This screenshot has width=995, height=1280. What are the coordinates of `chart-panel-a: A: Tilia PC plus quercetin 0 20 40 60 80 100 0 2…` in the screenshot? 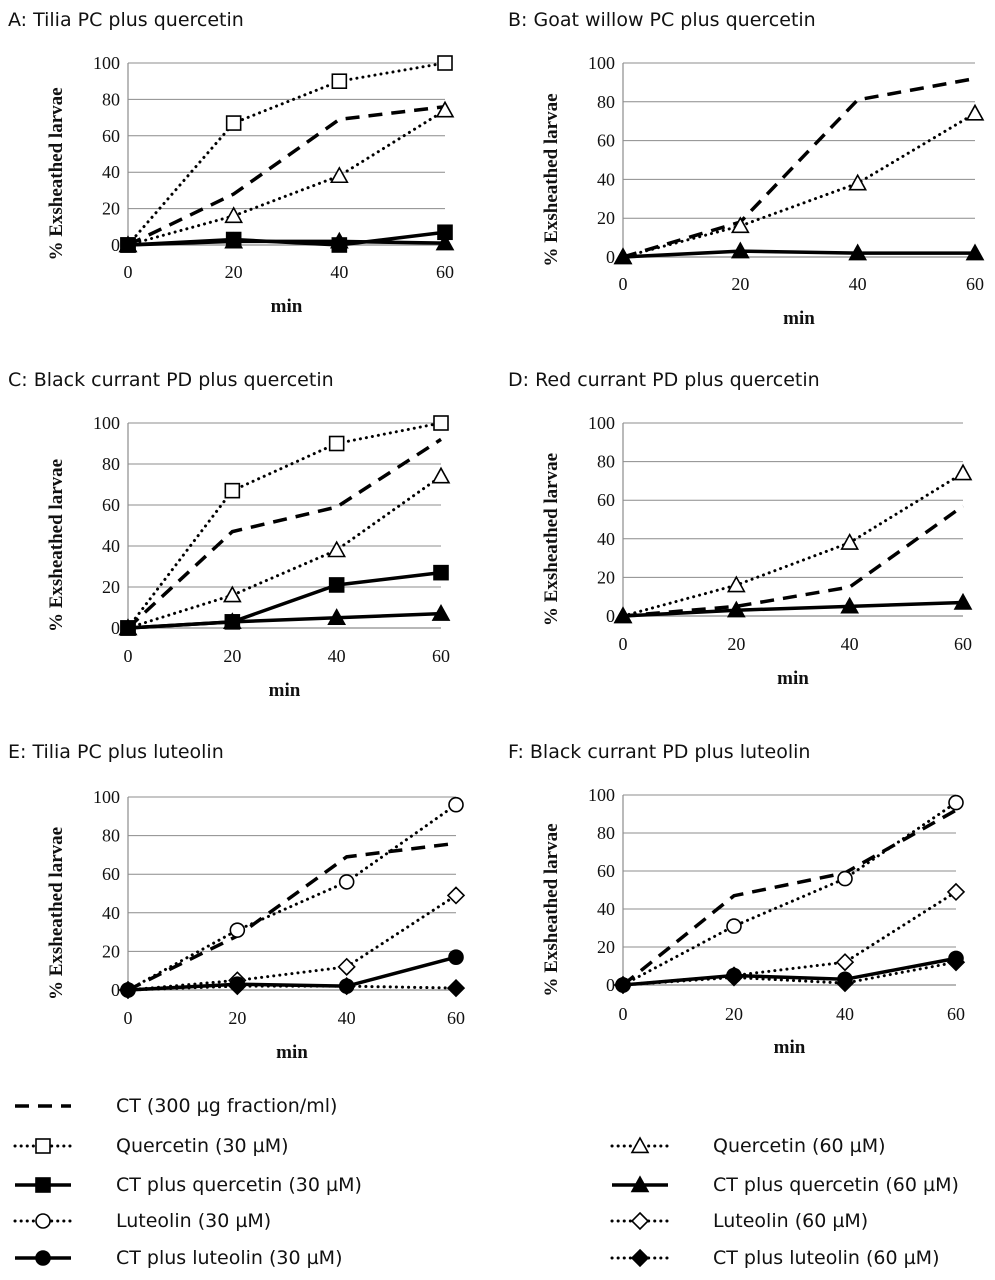 It's located at (231, 163).